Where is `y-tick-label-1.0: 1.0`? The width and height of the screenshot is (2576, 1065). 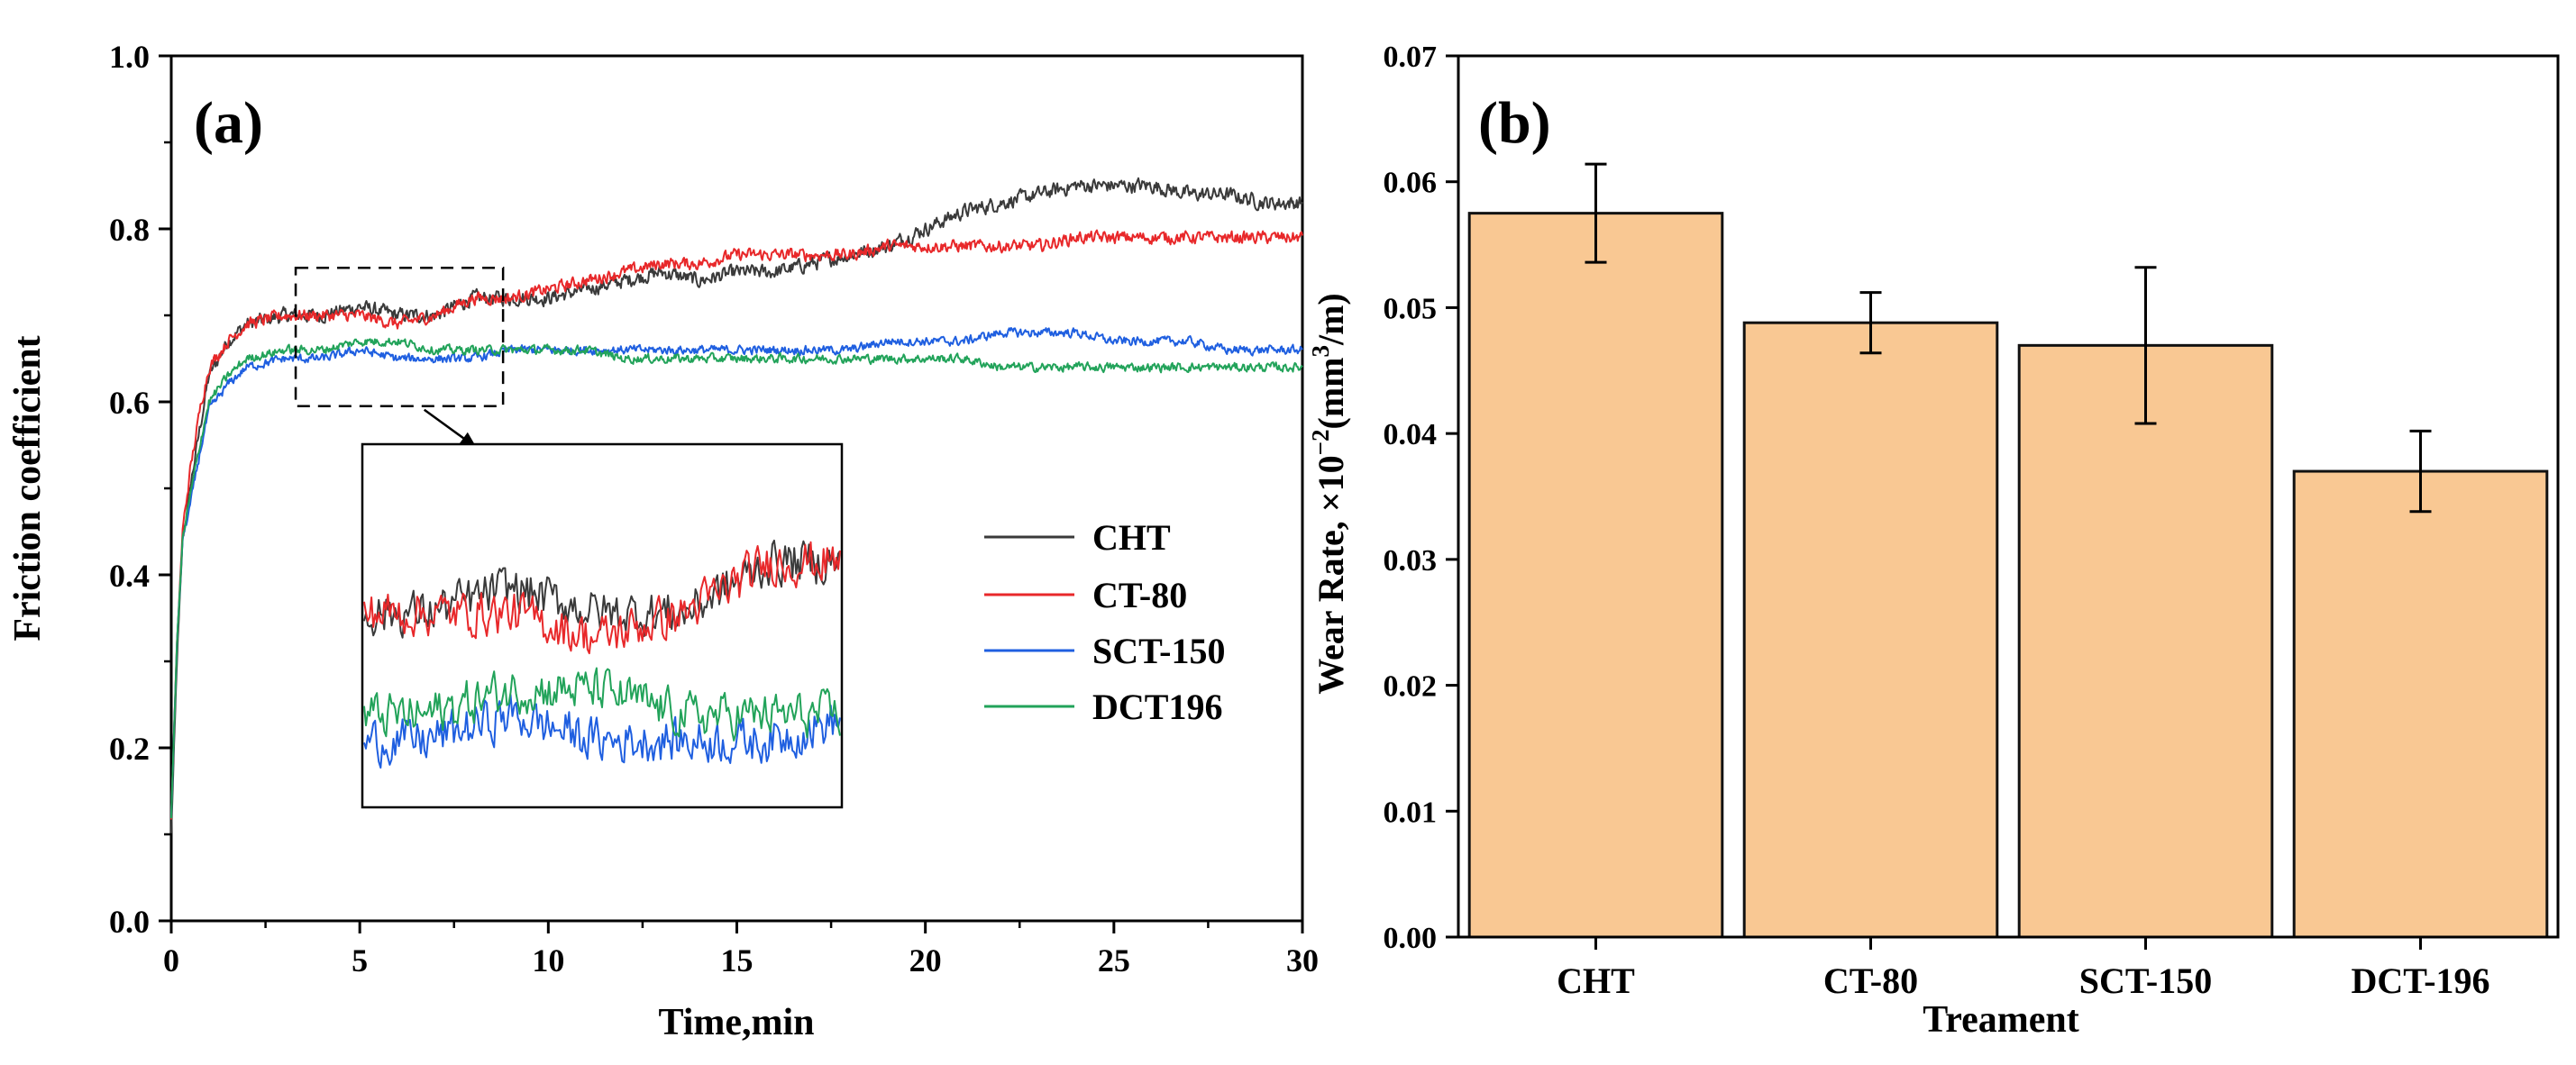
y-tick-label-1.0: 1.0 is located at coordinates (129, 57).